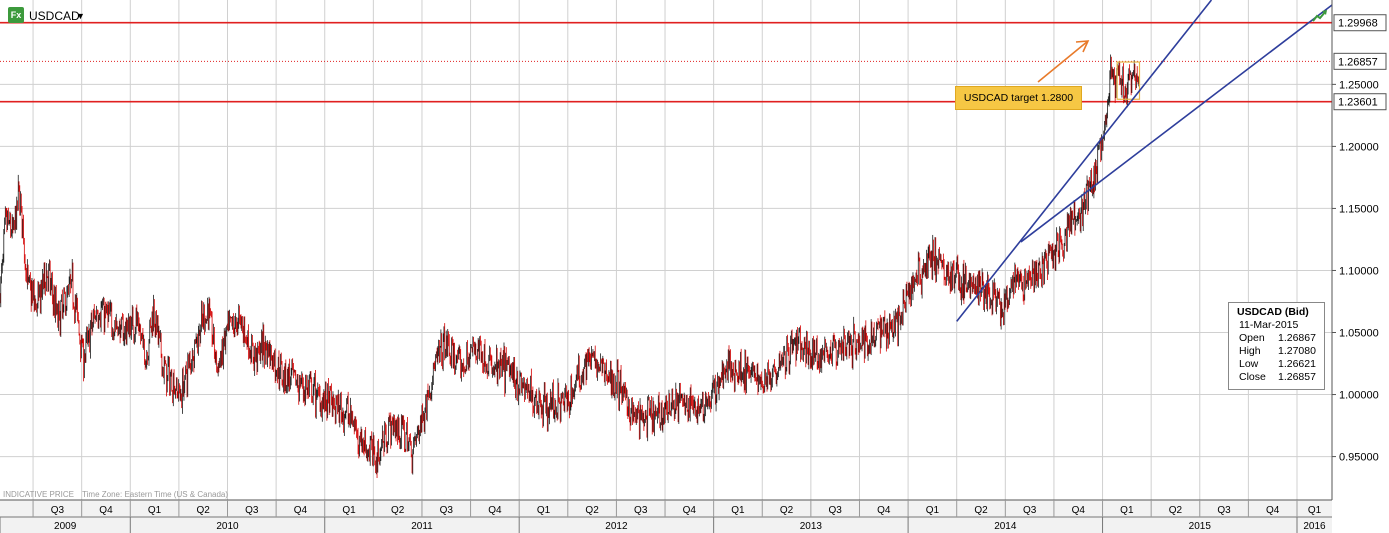  What do you see at coordinates (54, 16) in the screenshot?
I see `symbol-label: USDCAD` at bounding box center [54, 16].